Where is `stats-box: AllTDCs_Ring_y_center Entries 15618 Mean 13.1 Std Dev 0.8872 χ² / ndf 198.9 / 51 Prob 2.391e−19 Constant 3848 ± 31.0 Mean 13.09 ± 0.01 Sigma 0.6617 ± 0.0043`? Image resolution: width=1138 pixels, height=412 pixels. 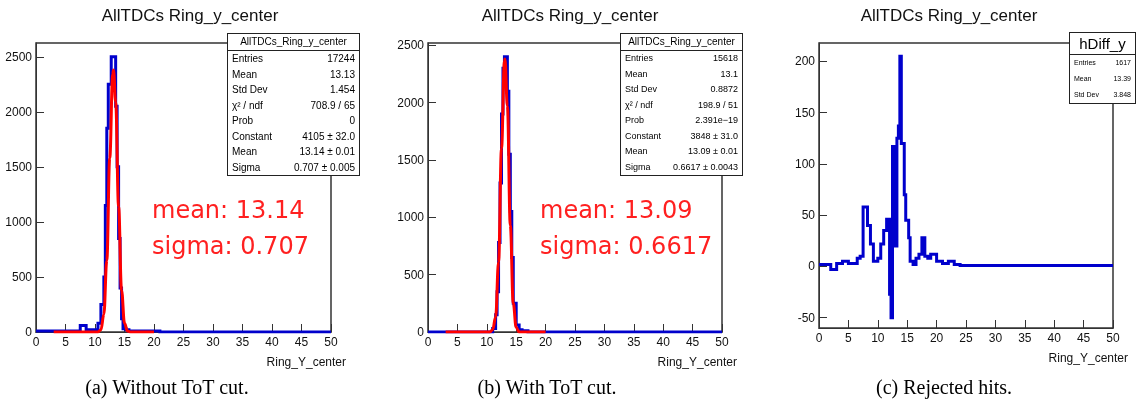 stats-box: AllTDCs_Ring_y_center Entries 15618 Mean 13.1 Std Dev 0.8872 χ² / ndf 198.9 / 51 Prob 2.391e−19 Constant 3848 ± 31.0 Mean 13.09 ± 0.01 Sigma 0.6617 ± 0.0043 is located at coordinates (681, 104).